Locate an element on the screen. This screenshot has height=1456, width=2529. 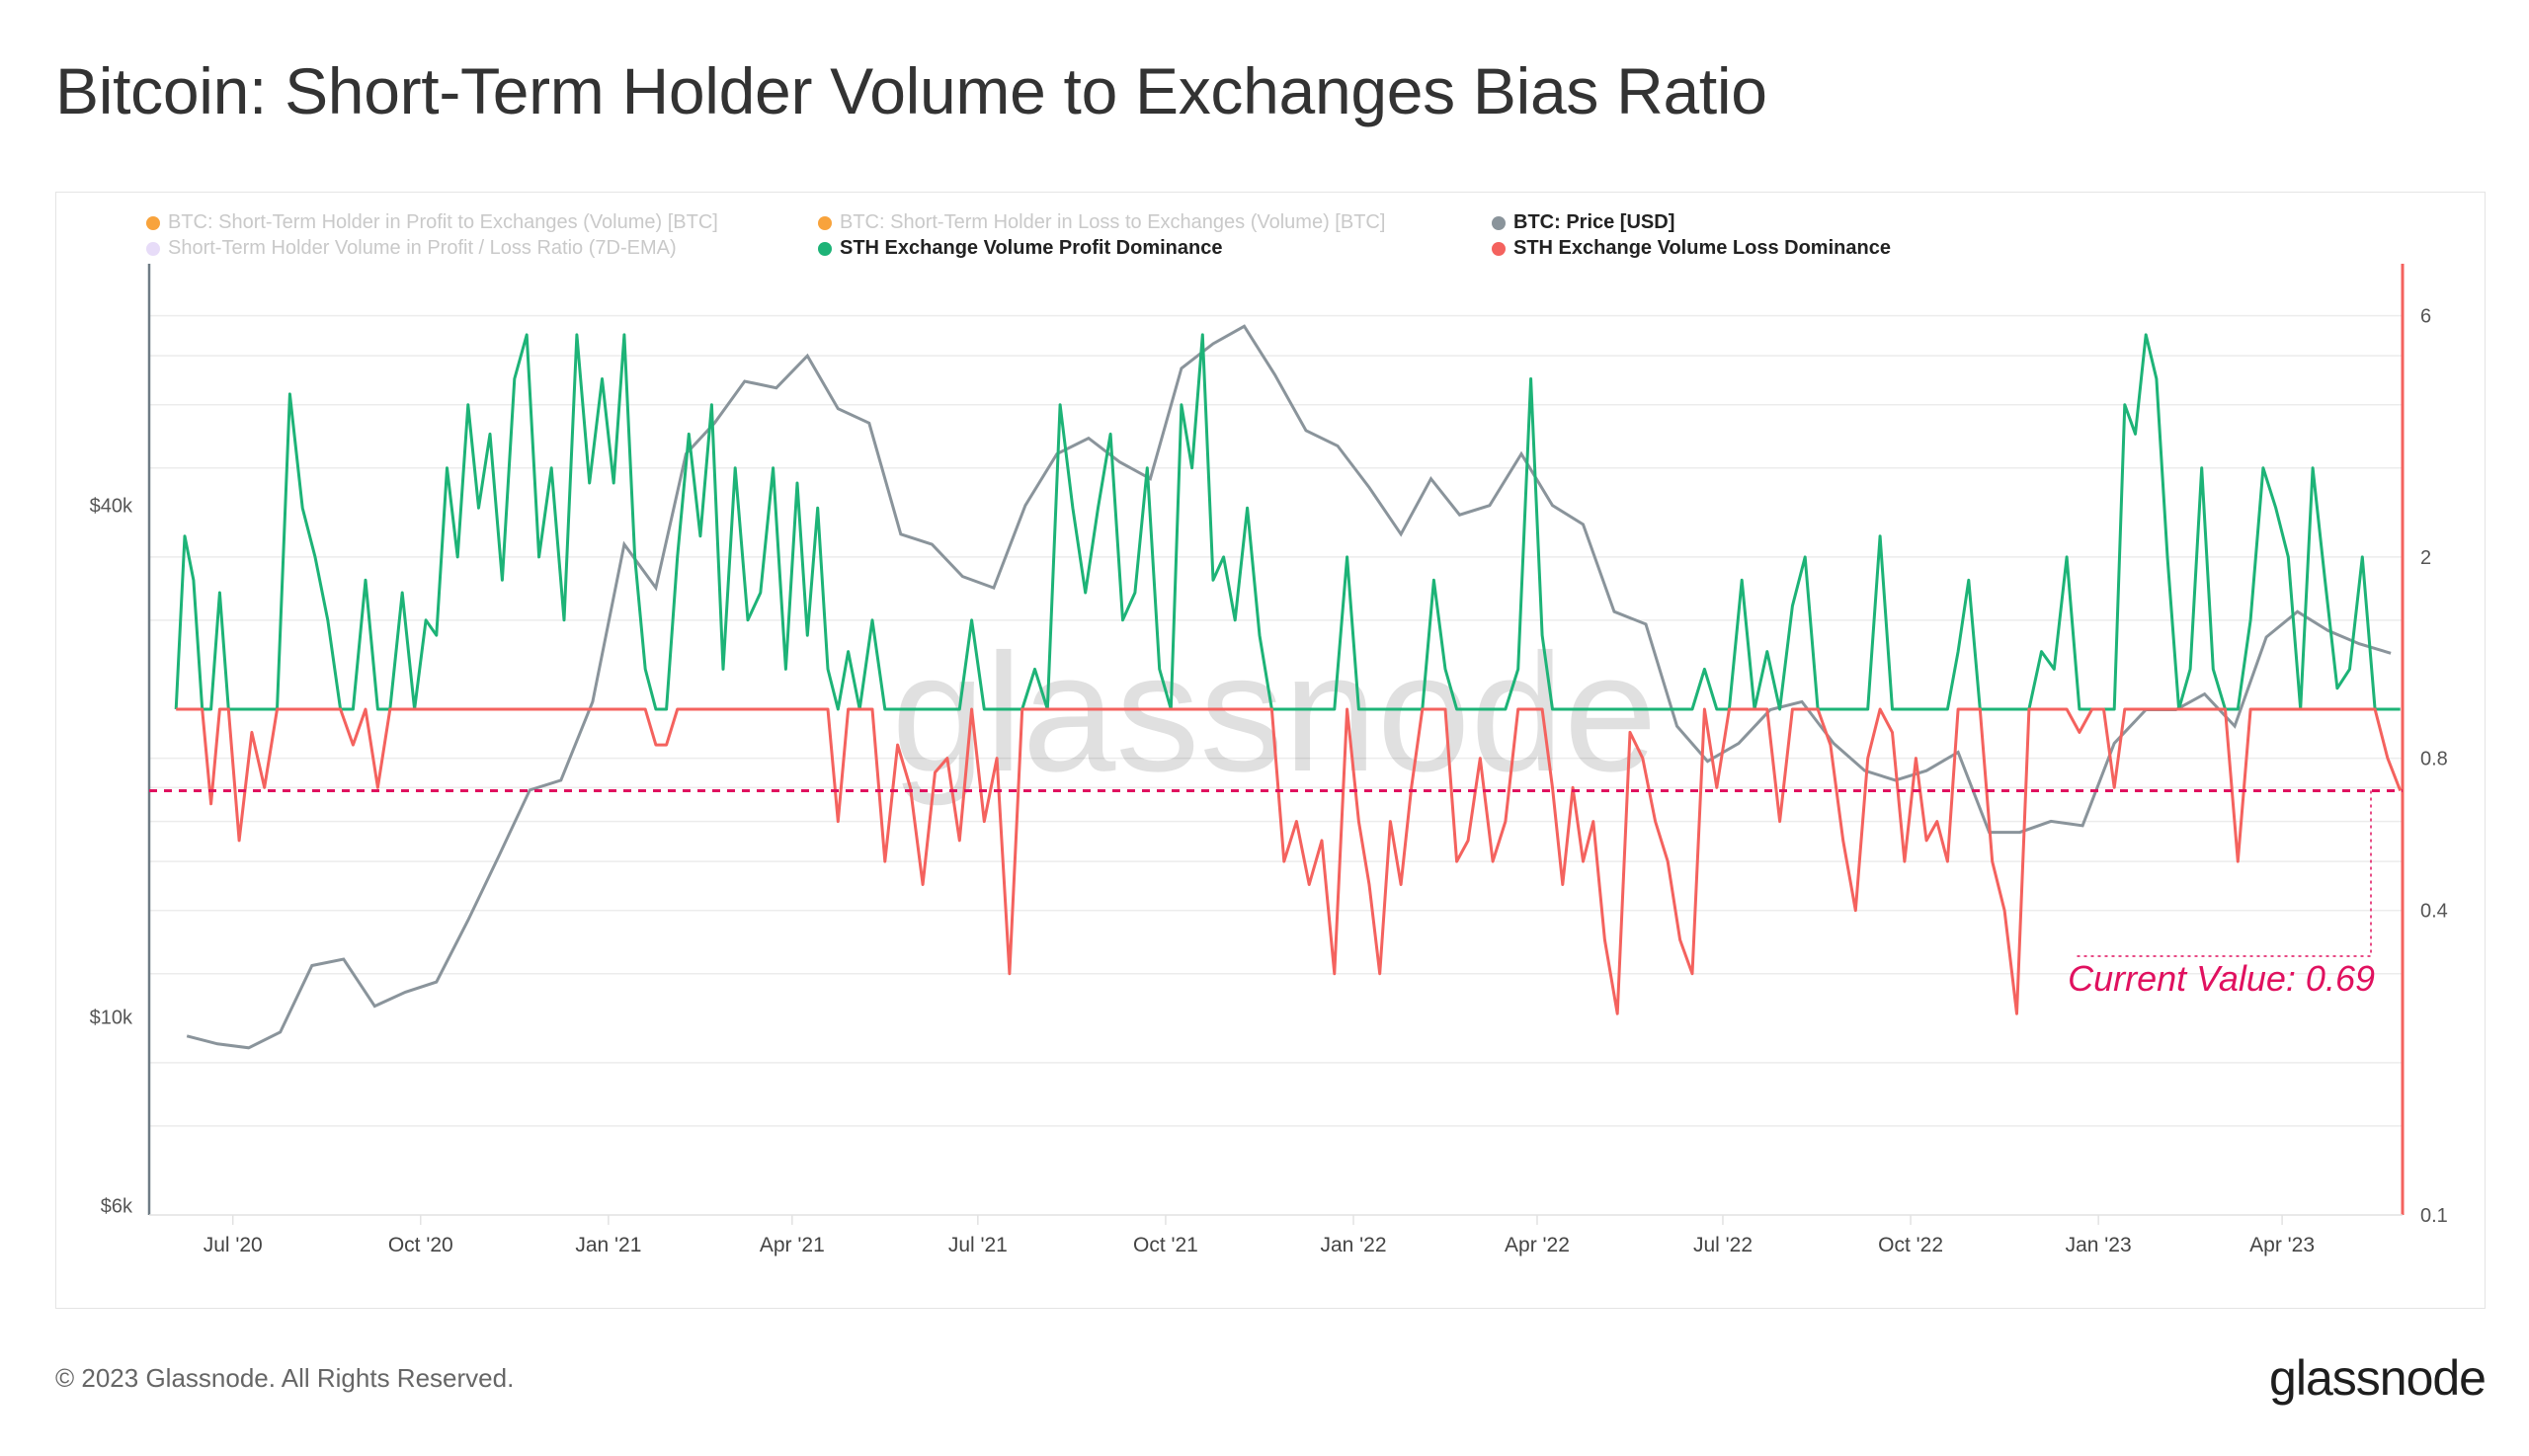
right-tick-label: 0.1 is located at coordinates (2434, 1216).